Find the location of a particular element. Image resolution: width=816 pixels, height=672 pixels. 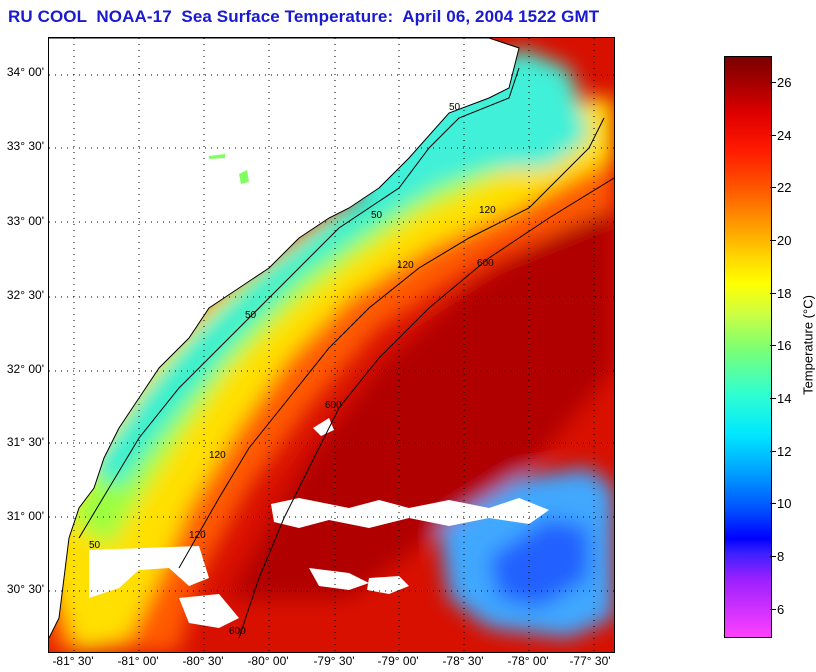

lat-label: 32° 00' is located at coordinates (25, 369).